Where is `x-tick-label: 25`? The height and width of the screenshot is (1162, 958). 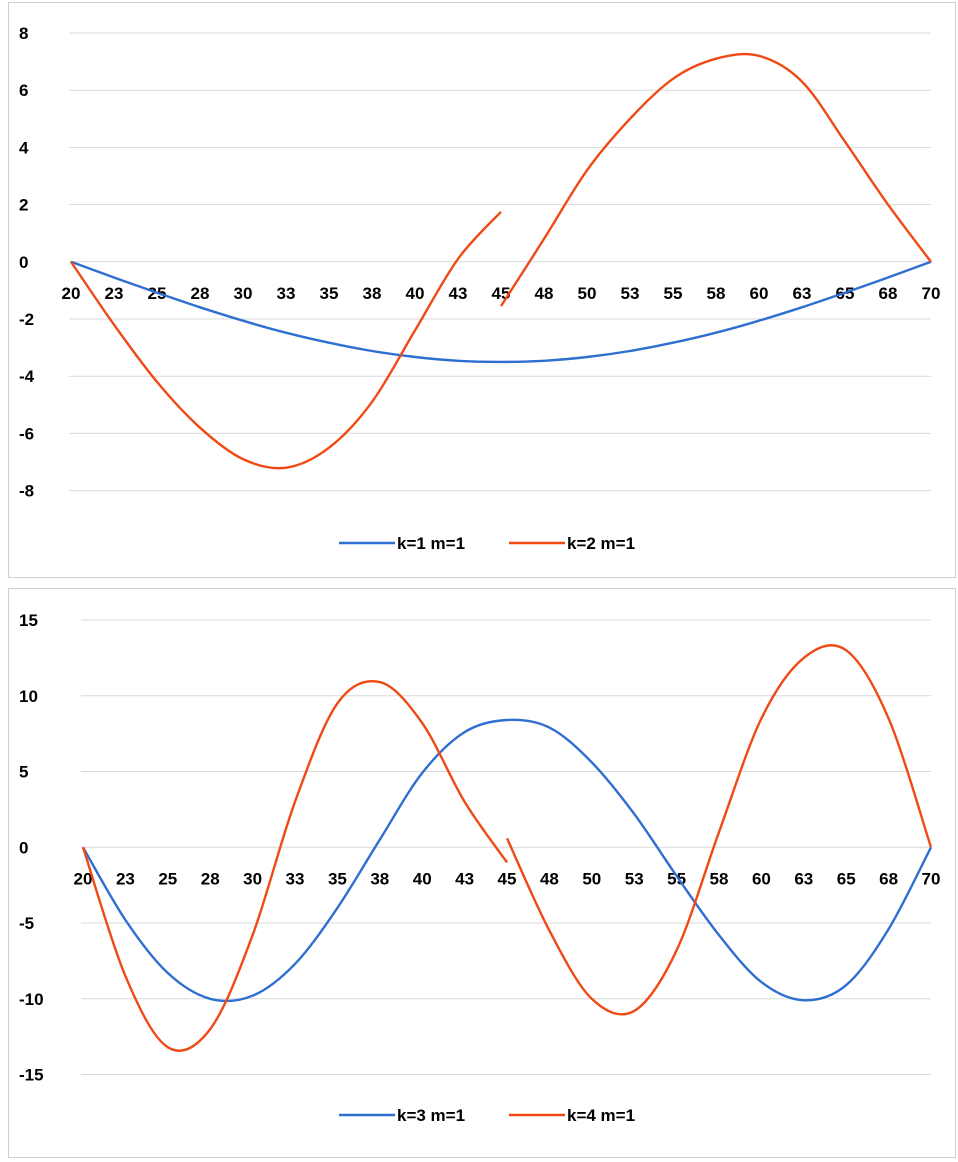 x-tick-label: 25 is located at coordinates (167, 878).